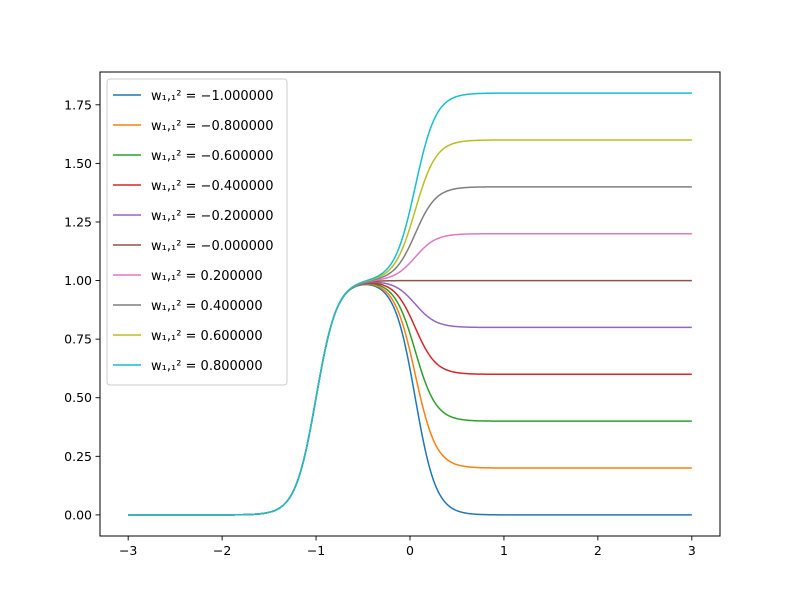 Image resolution: width=800 pixels, height=600 pixels. What do you see at coordinates (598, 550) in the screenshot?
I see `x-tick-label: 2` at bounding box center [598, 550].